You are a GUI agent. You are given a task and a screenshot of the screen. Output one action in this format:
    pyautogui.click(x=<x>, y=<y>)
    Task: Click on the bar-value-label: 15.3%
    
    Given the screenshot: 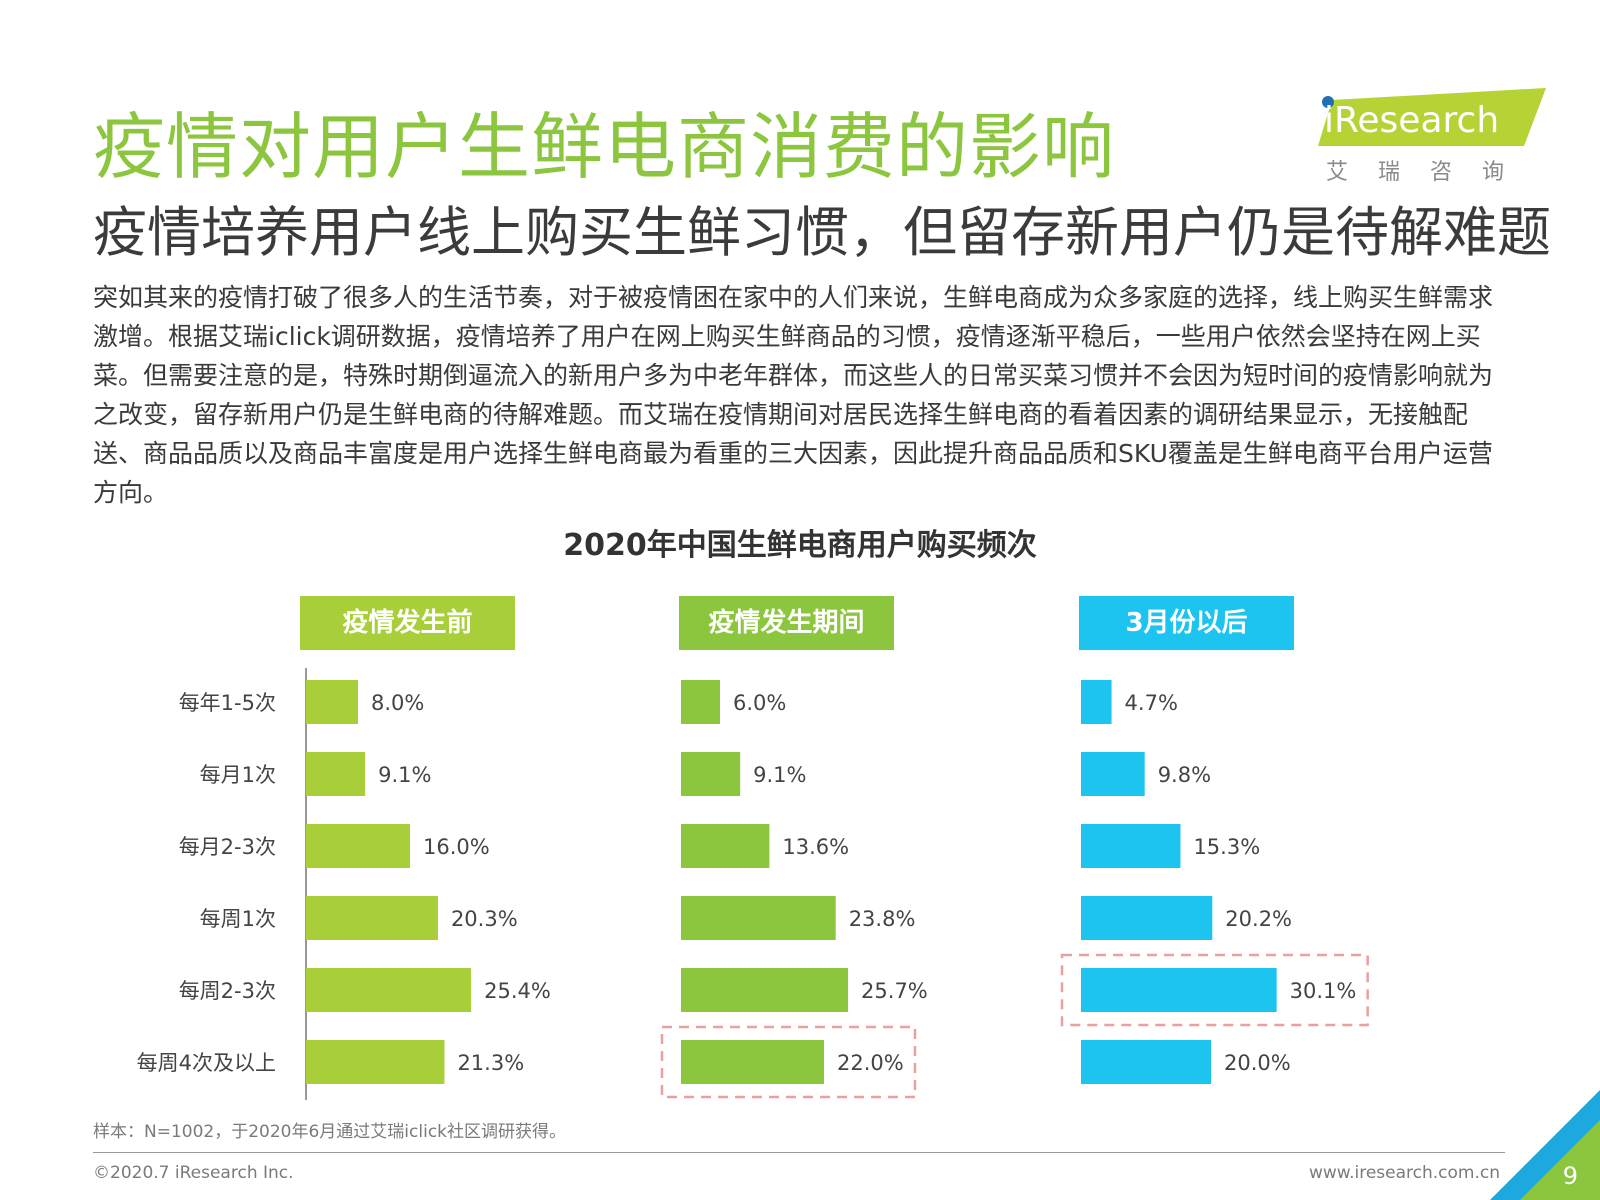 What is the action you would take?
    pyautogui.click(x=1226, y=847)
    